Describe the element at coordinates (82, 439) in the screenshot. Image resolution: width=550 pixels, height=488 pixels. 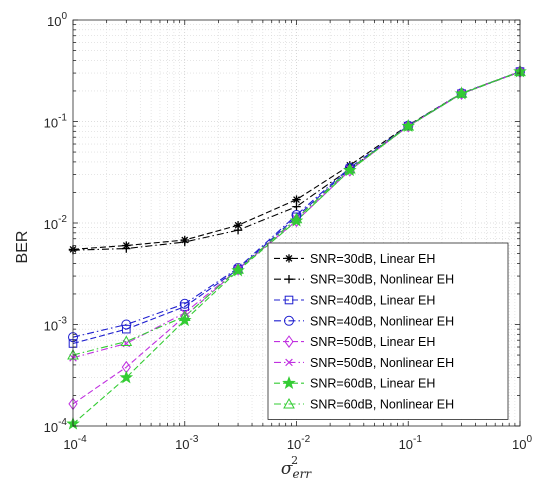
I see `x-tick-label-exponent: -4` at that location.